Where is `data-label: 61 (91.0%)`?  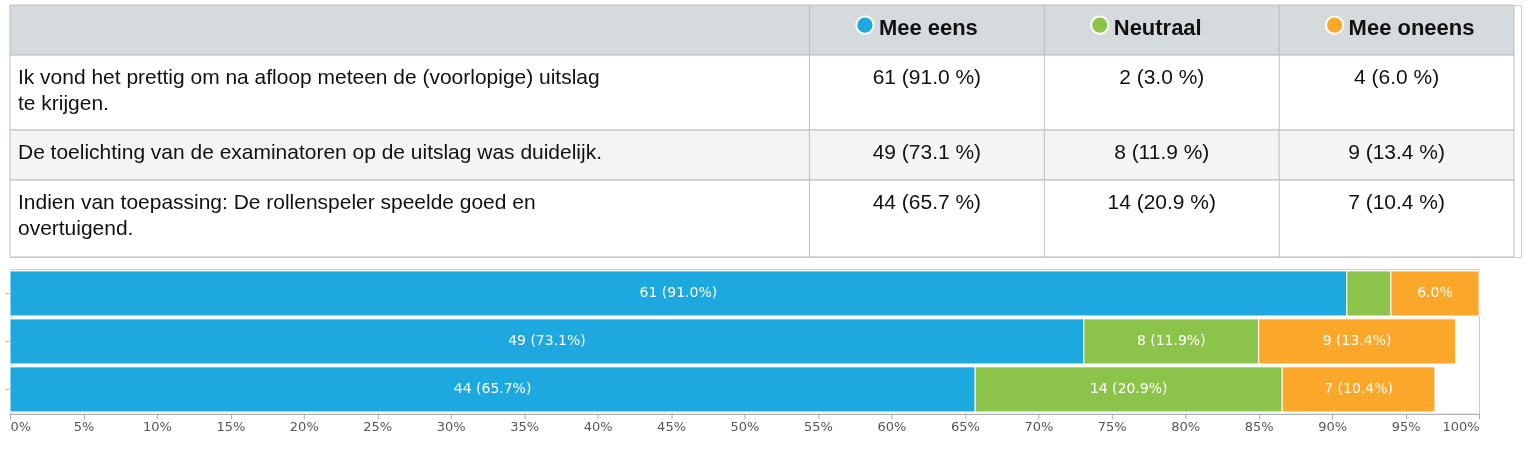
data-label: 61 (91.0%) is located at coordinates (678, 292).